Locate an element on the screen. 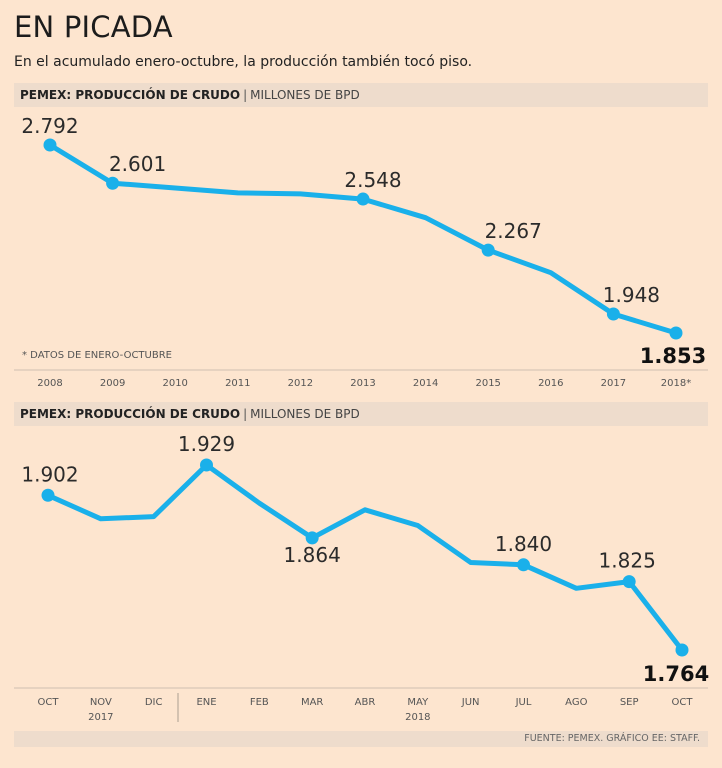 The height and width of the screenshot is (768, 722). chart2-tick-label: FEB is located at coordinates (259, 702).